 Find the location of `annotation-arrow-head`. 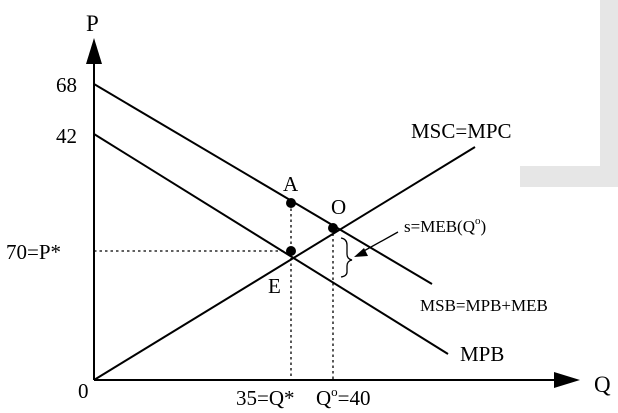

annotation-arrow-head is located at coordinates (361, 252).